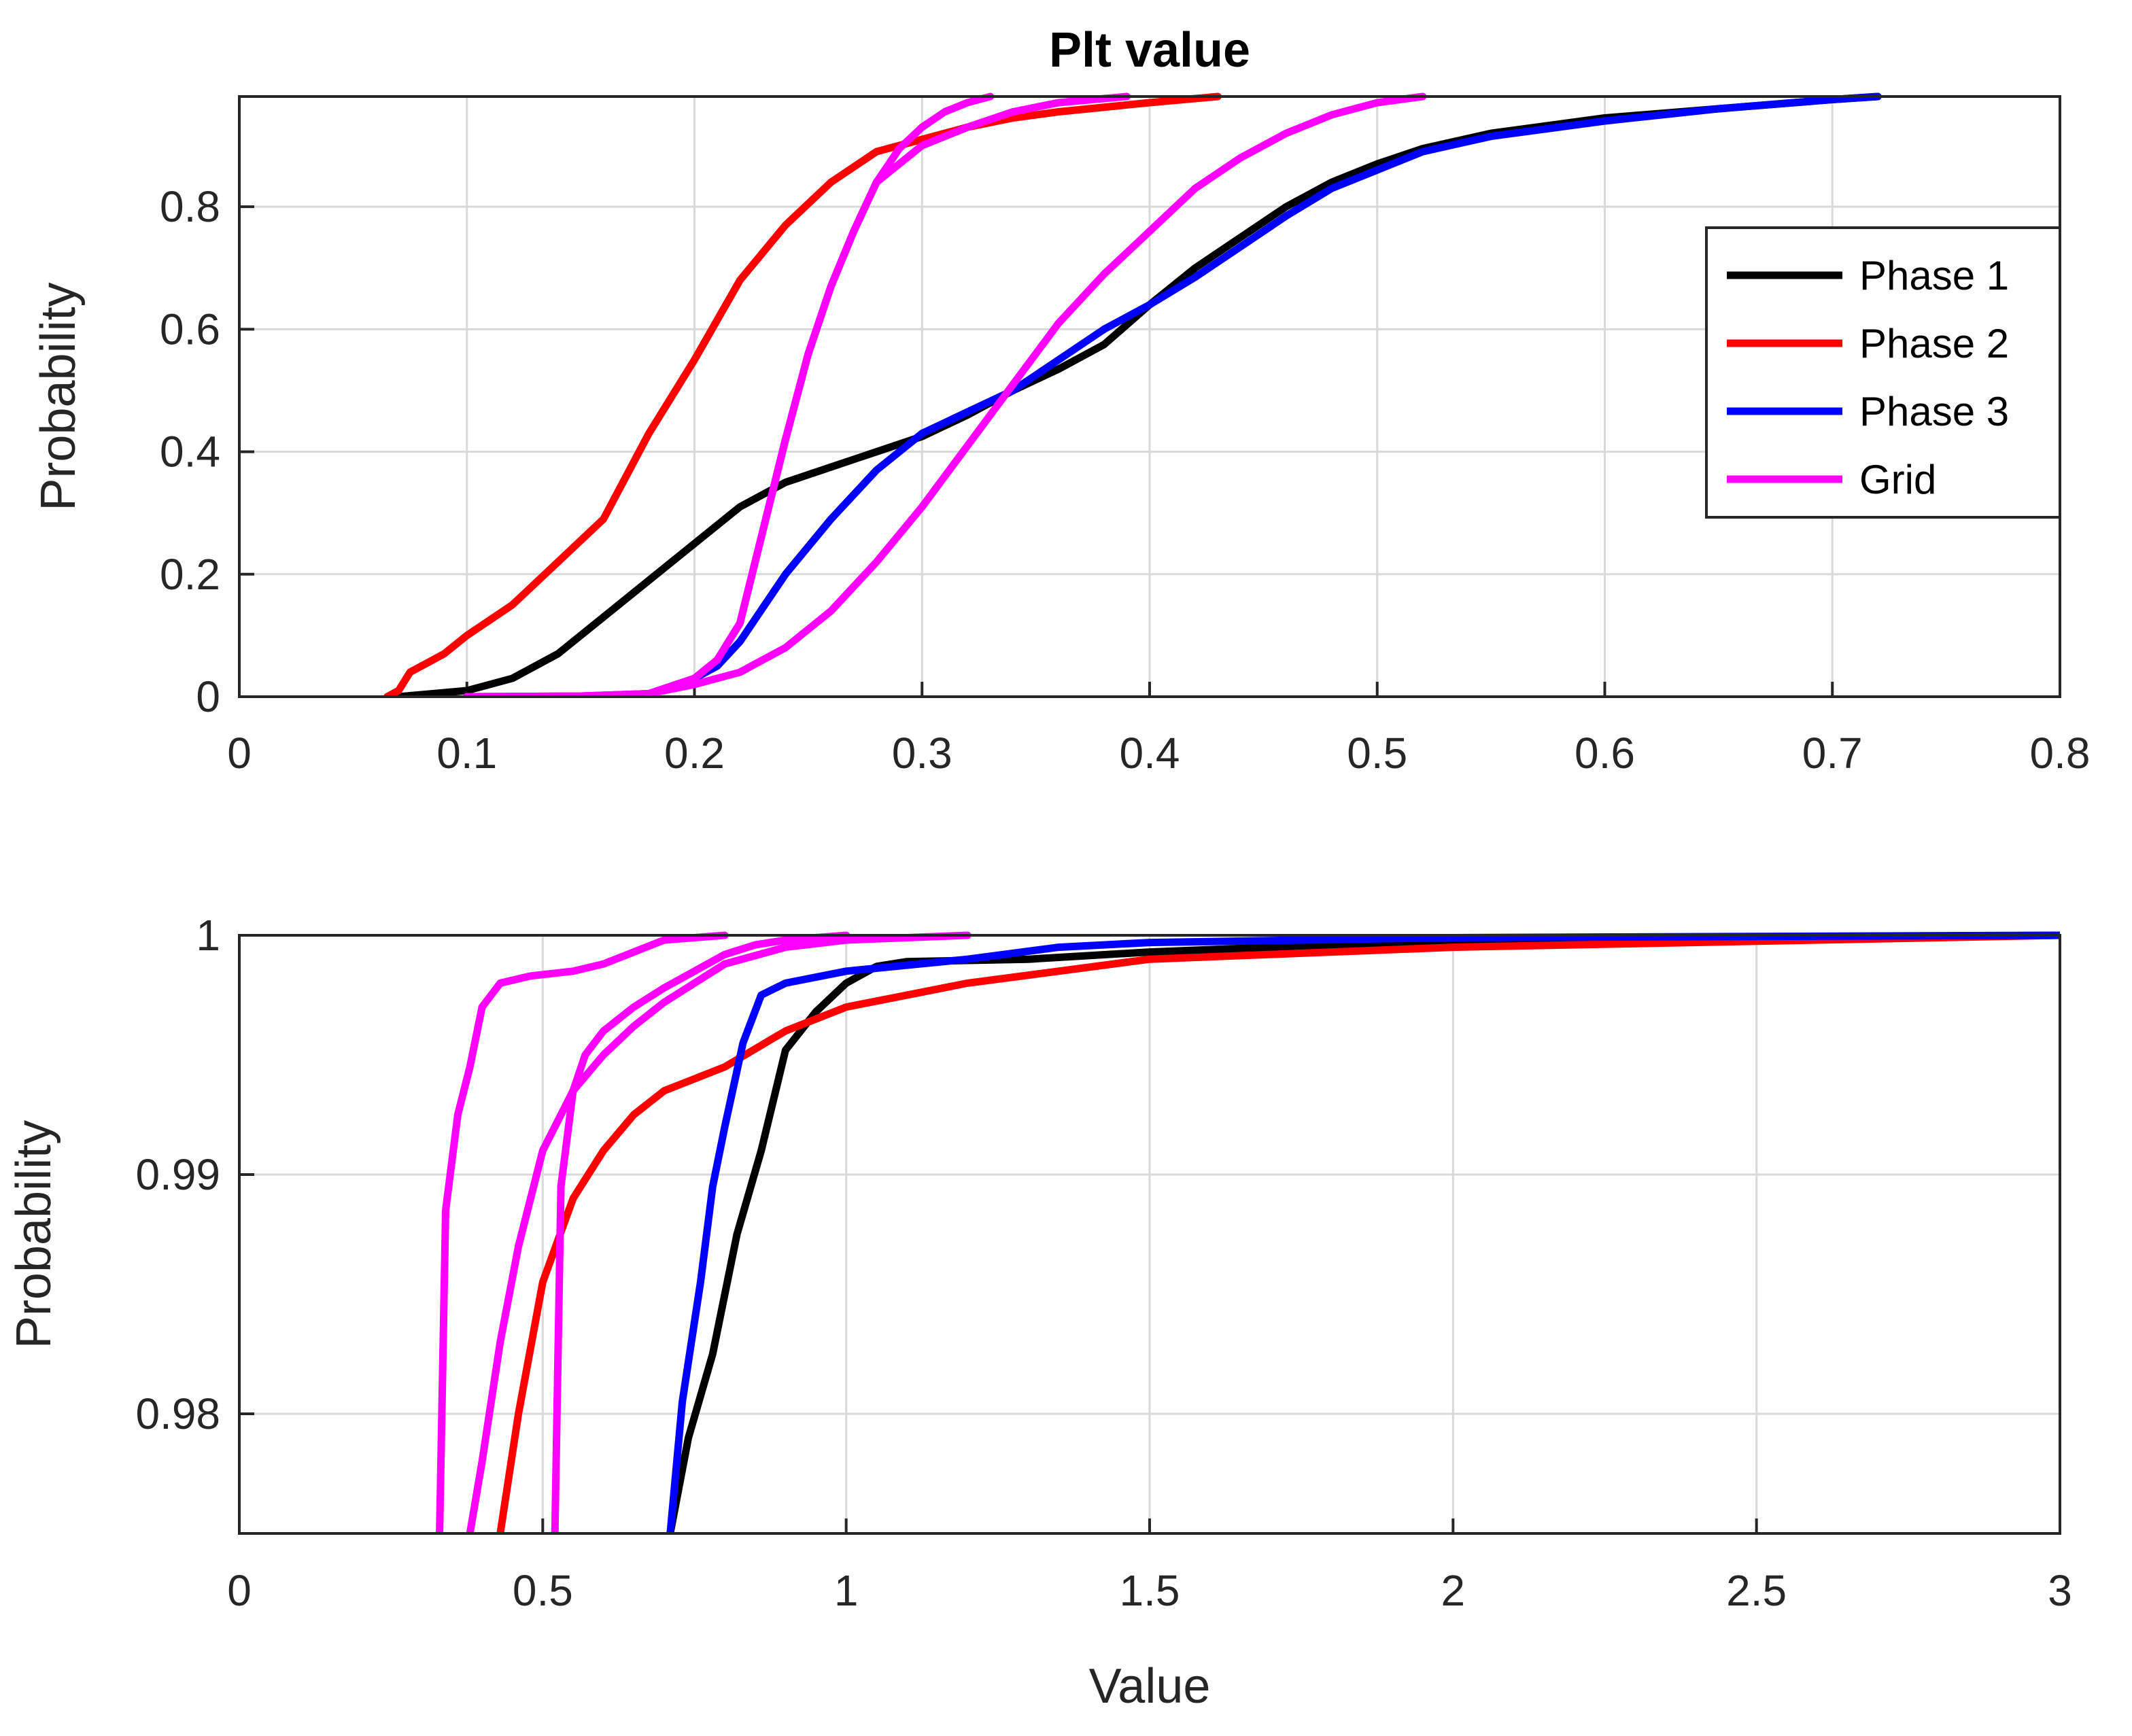 This screenshot has width=2132, height=1736. What do you see at coordinates (177, 1174) in the screenshot?
I see `chart2-y-tick-label: 0.99` at bounding box center [177, 1174].